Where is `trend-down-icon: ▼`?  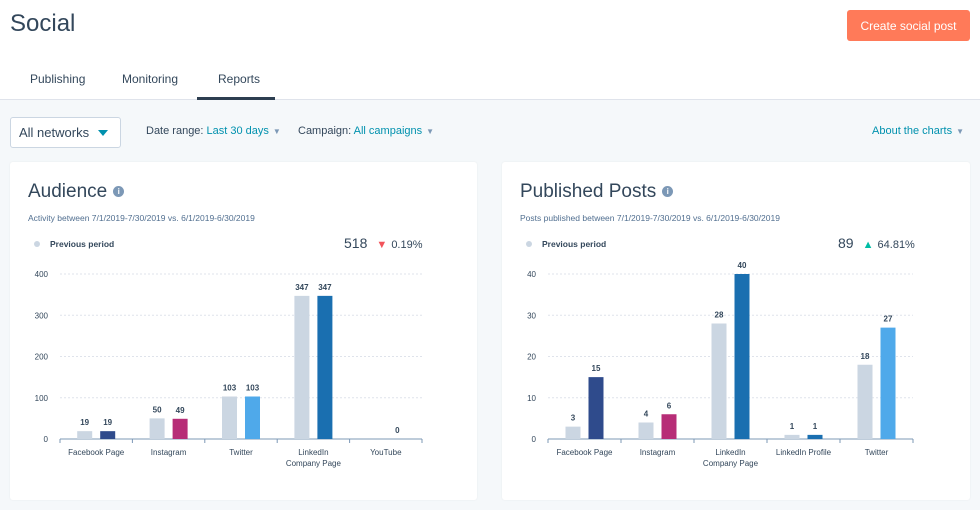
trend-down-icon: ▼ is located at coordinates (380, 245).